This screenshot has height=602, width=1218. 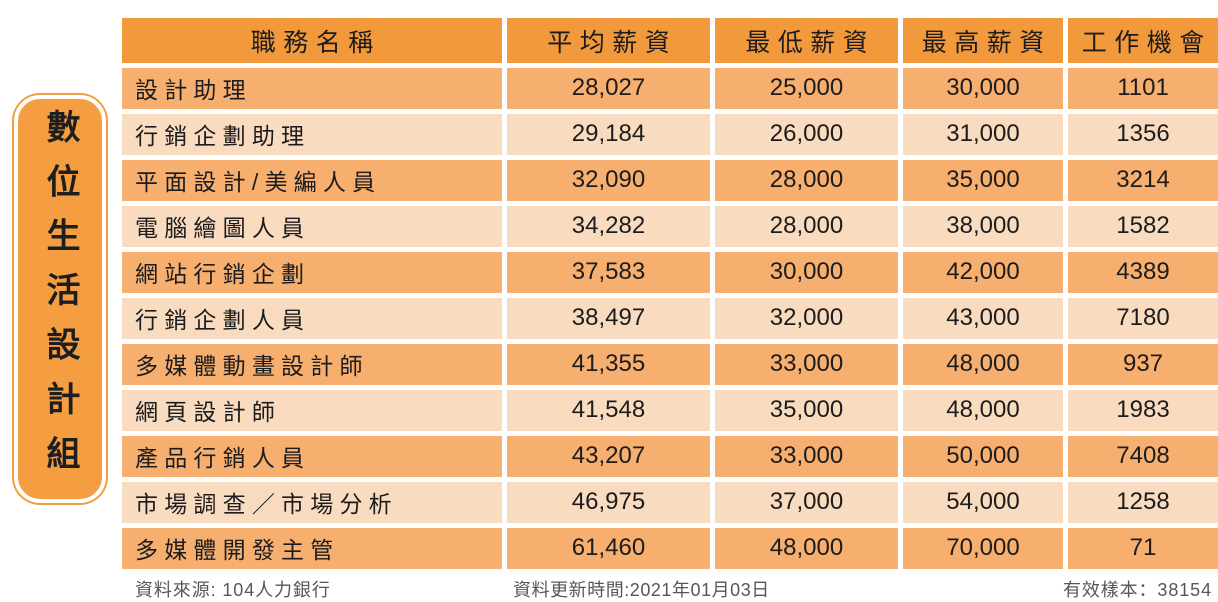 I want to click on min-salary-cell: 35,000, so click(x=806, y=410).